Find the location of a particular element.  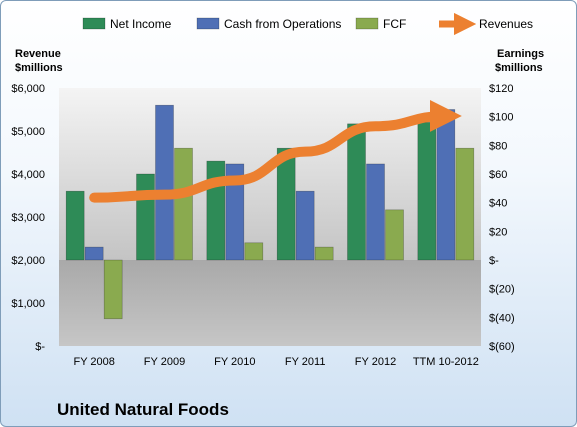

legend-swatch-cash-from-operations is located at coordinates (208, 23).